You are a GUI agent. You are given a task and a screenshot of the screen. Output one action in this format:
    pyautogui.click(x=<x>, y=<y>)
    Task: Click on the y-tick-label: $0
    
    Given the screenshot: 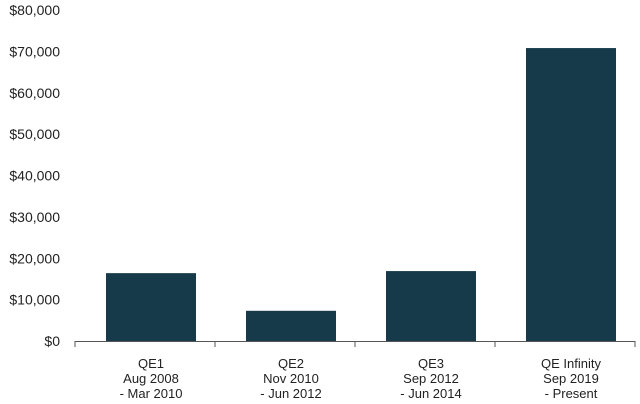 What is the action you would take?
    pyautogui.click(x=52, y=341)
    